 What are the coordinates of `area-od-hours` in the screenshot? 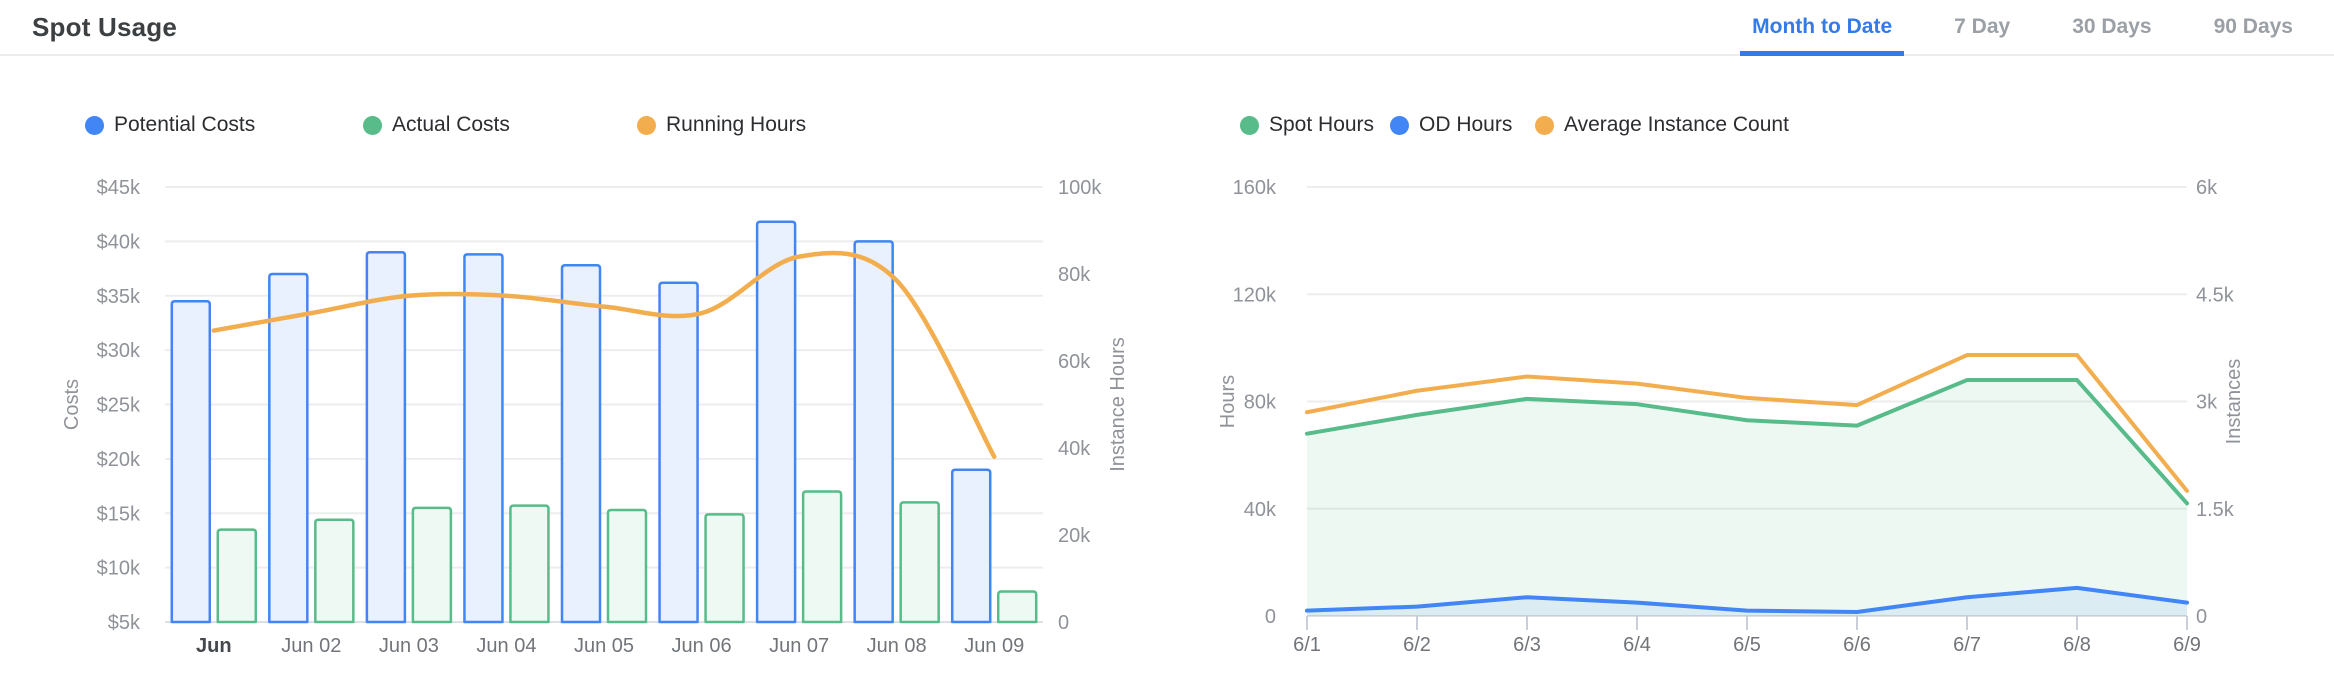 It's located at (1747, 601).